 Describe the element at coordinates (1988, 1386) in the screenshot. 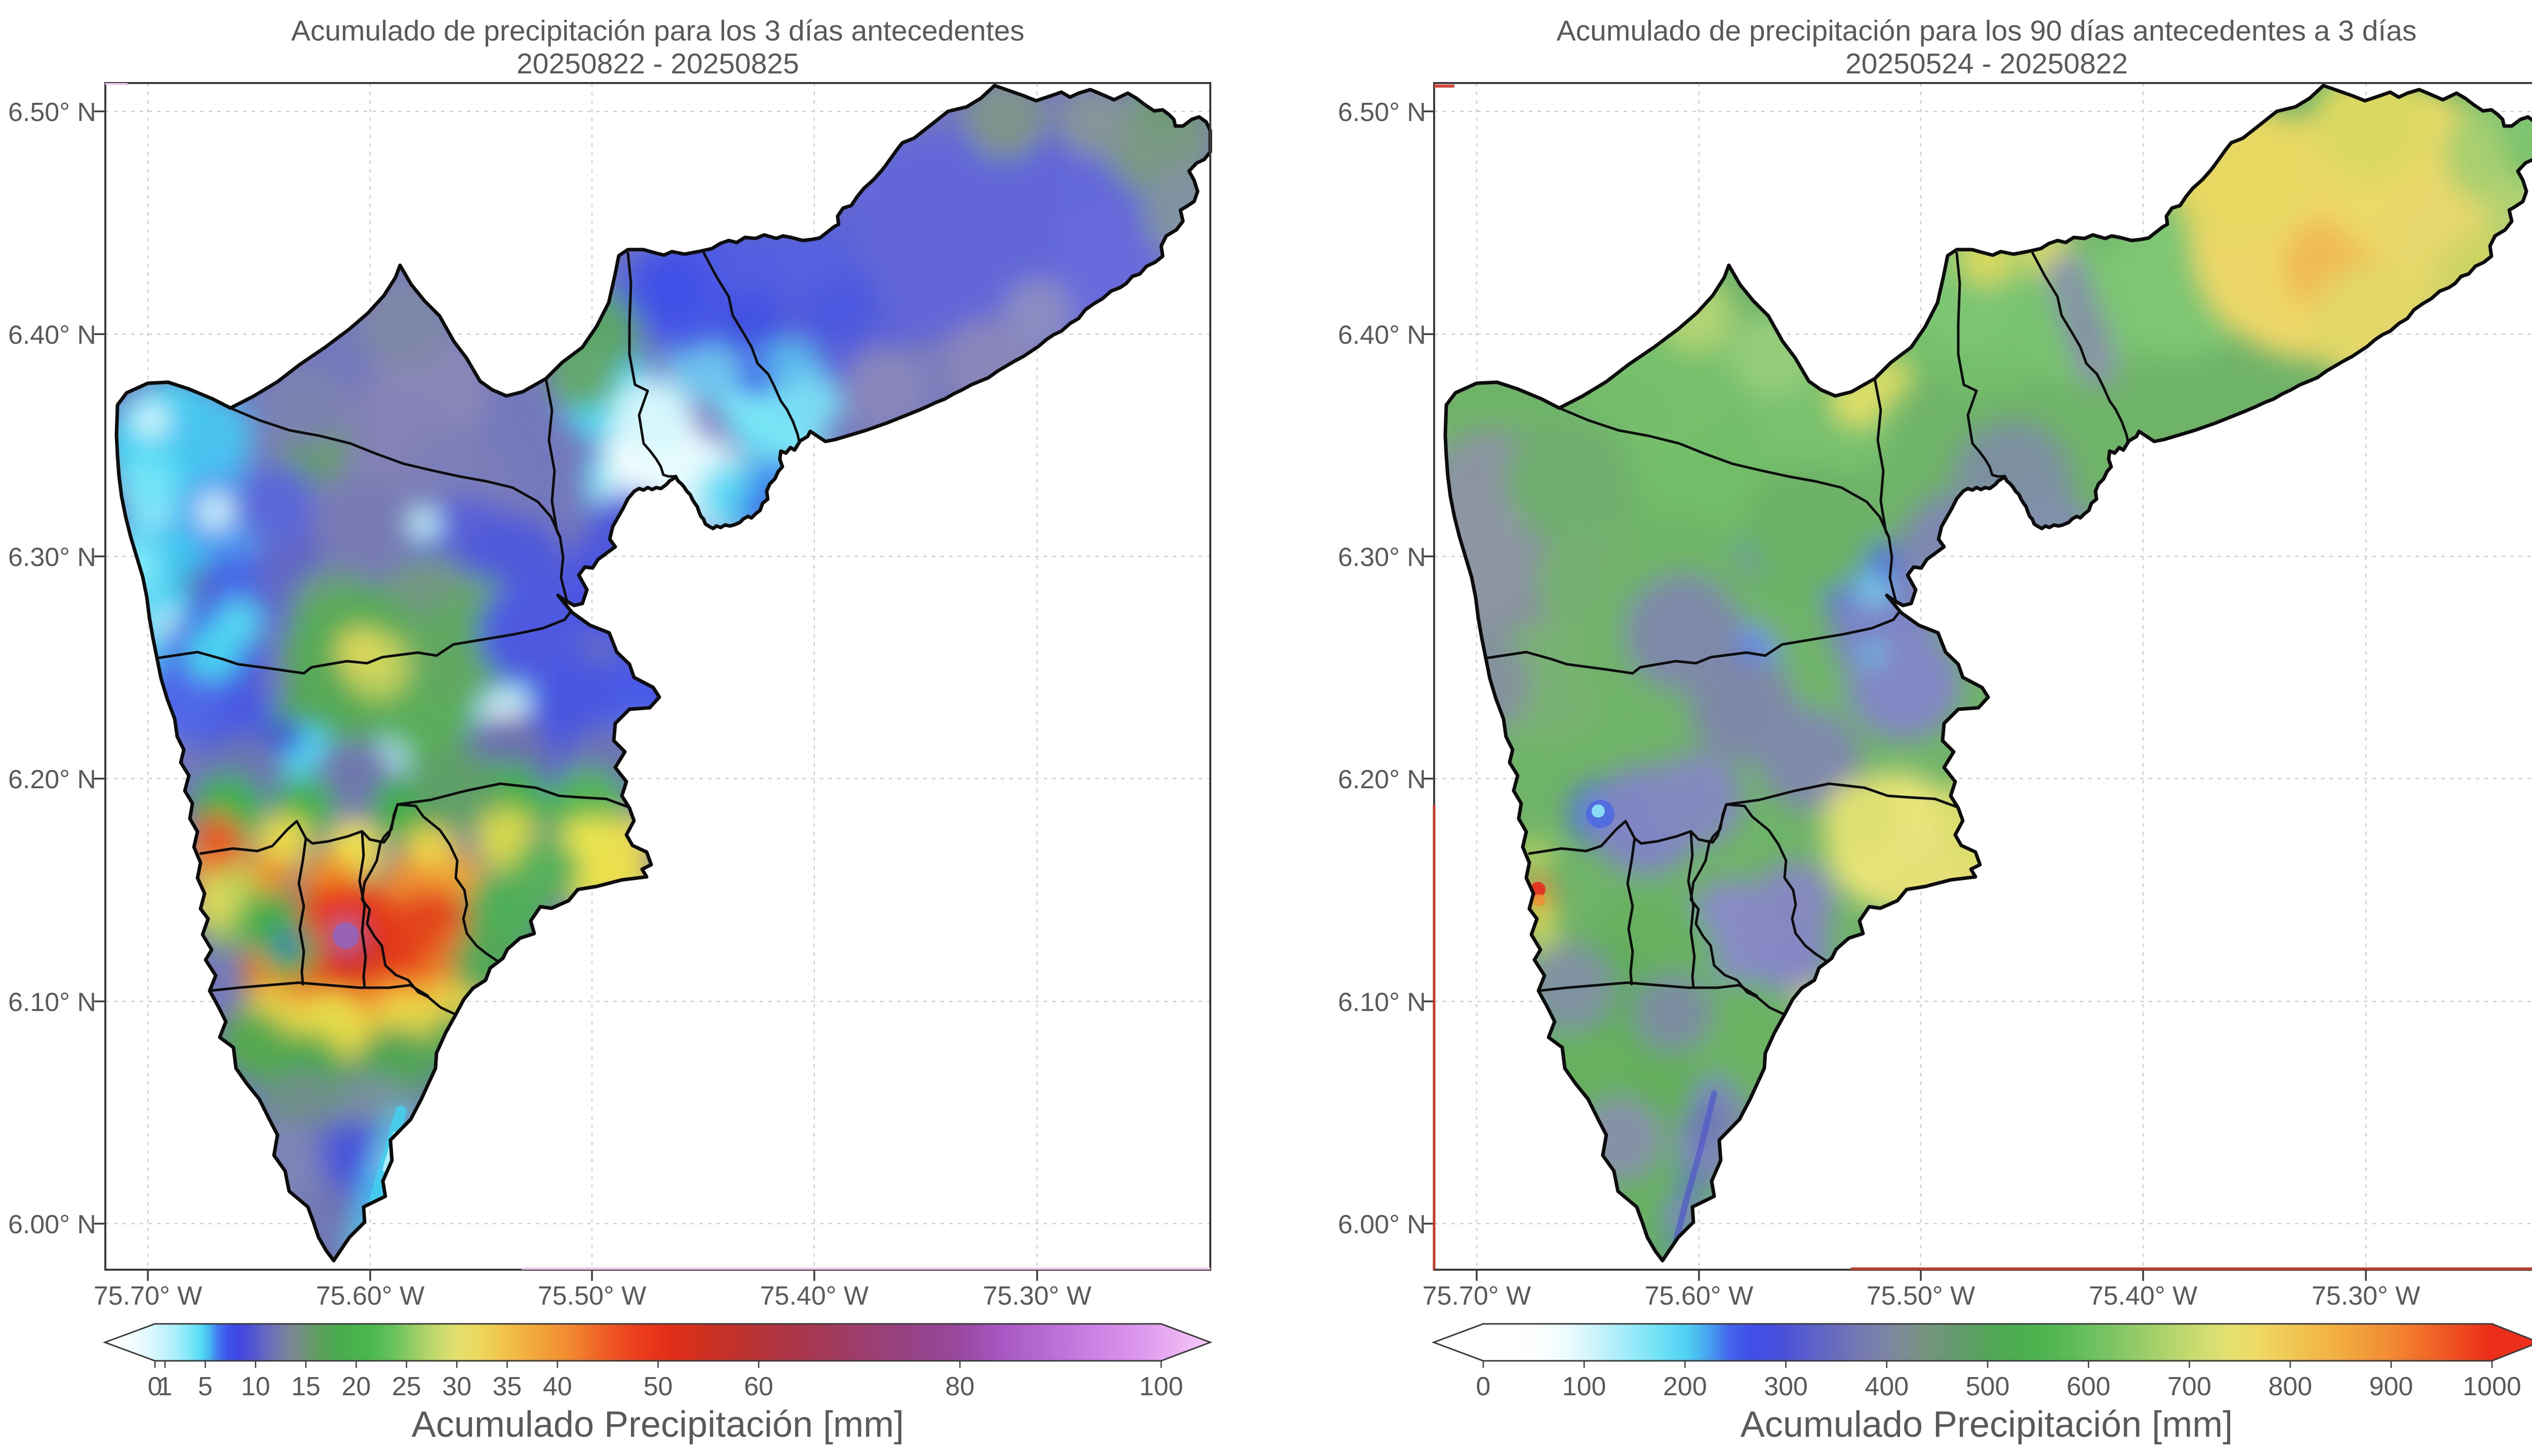

I see `svg-text: 500` at that location.